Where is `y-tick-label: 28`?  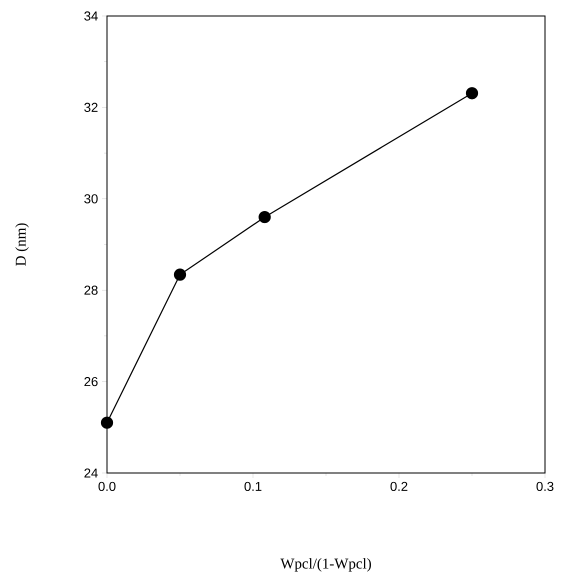 y-tick-label: 28 is located at coordinates (91, 290).